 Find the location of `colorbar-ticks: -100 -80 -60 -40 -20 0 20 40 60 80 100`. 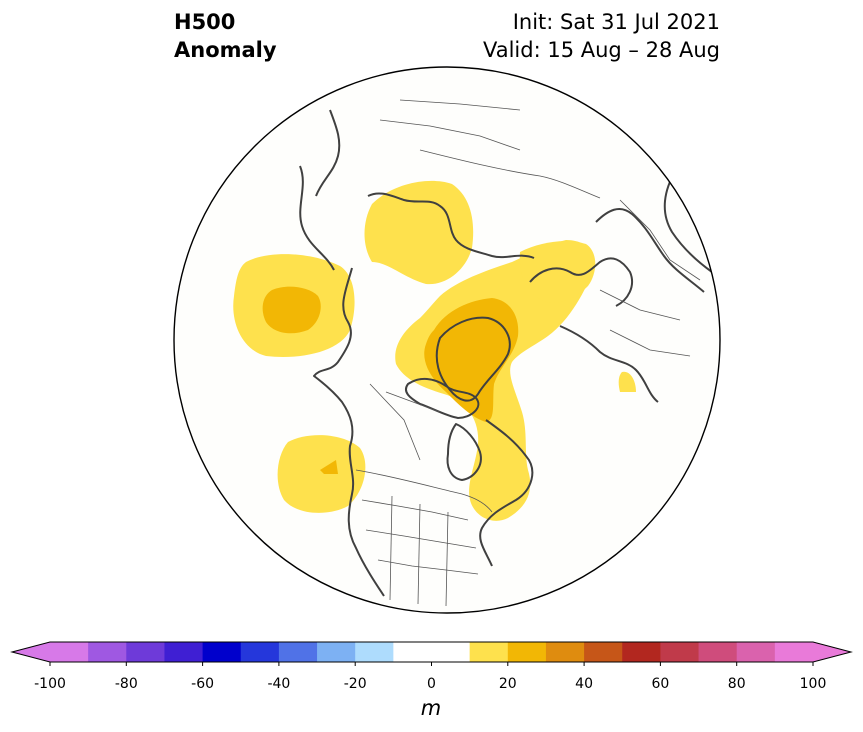

colorbar-ticks: -100 -80 -60 -40 -20 0 20 40 60 80 100 is located at coordinates (430, 677).